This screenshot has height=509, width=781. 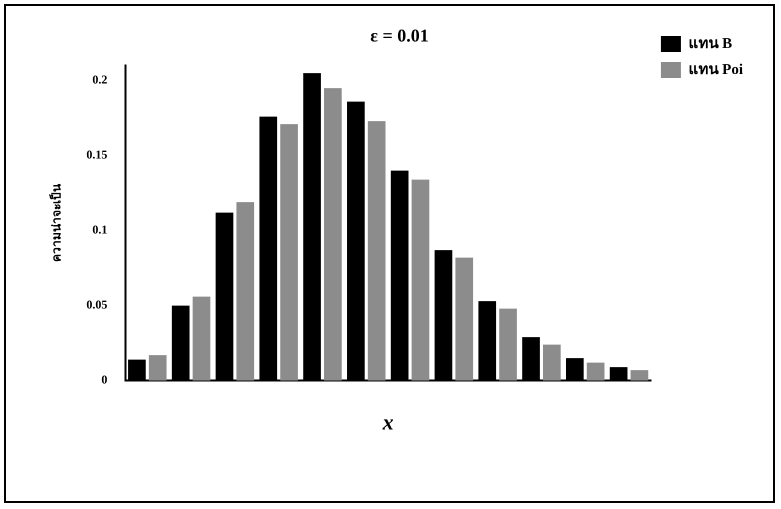 I want to click on y-tick-label: 0.2, so click(x=100, y=79).